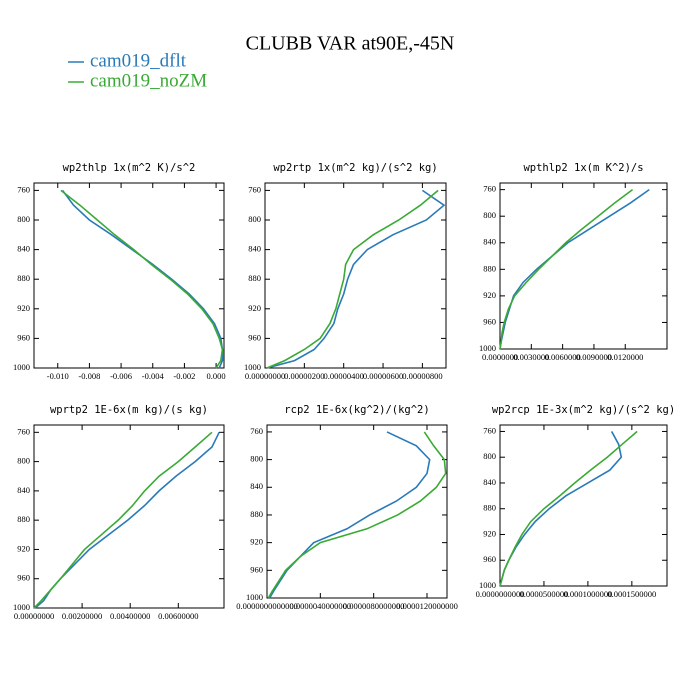 The image size is (700, 700). Describe the element at coordinates (625, 357) in the screenshot. I see `x-tick-label: 0.0120000` at that location.